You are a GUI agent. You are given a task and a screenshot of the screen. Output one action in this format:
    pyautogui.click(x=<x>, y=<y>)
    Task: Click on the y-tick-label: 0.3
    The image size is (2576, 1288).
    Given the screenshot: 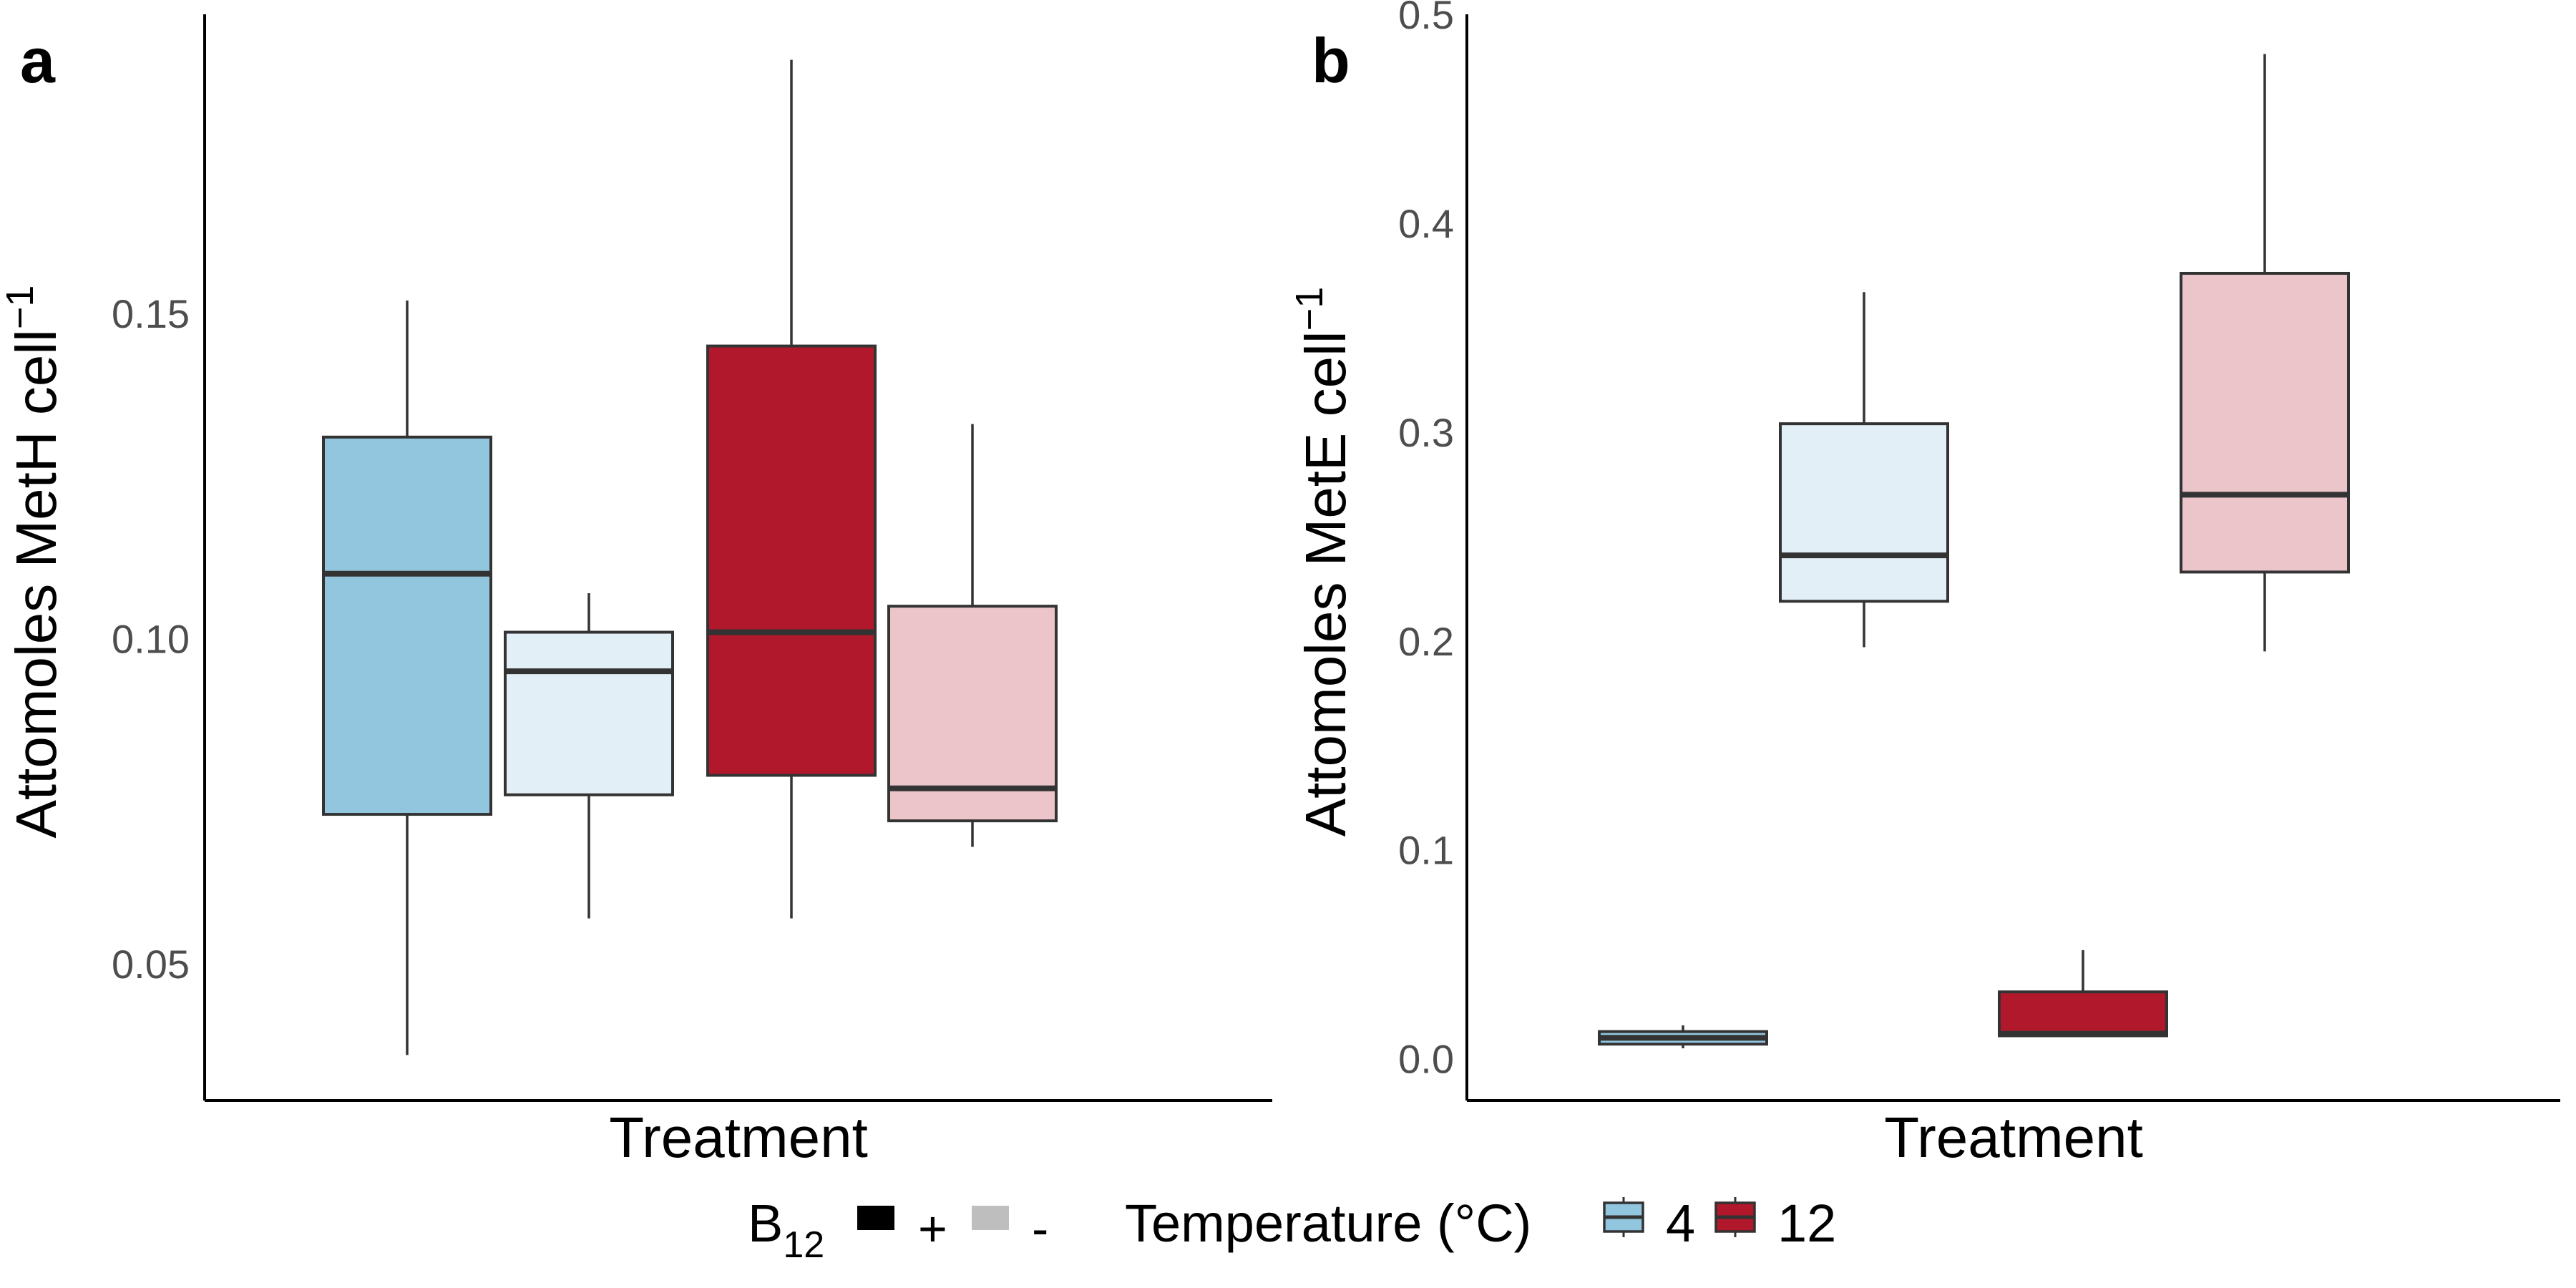 What is the action you would take?
    pyautogui.click(x=1426, y=432)
    